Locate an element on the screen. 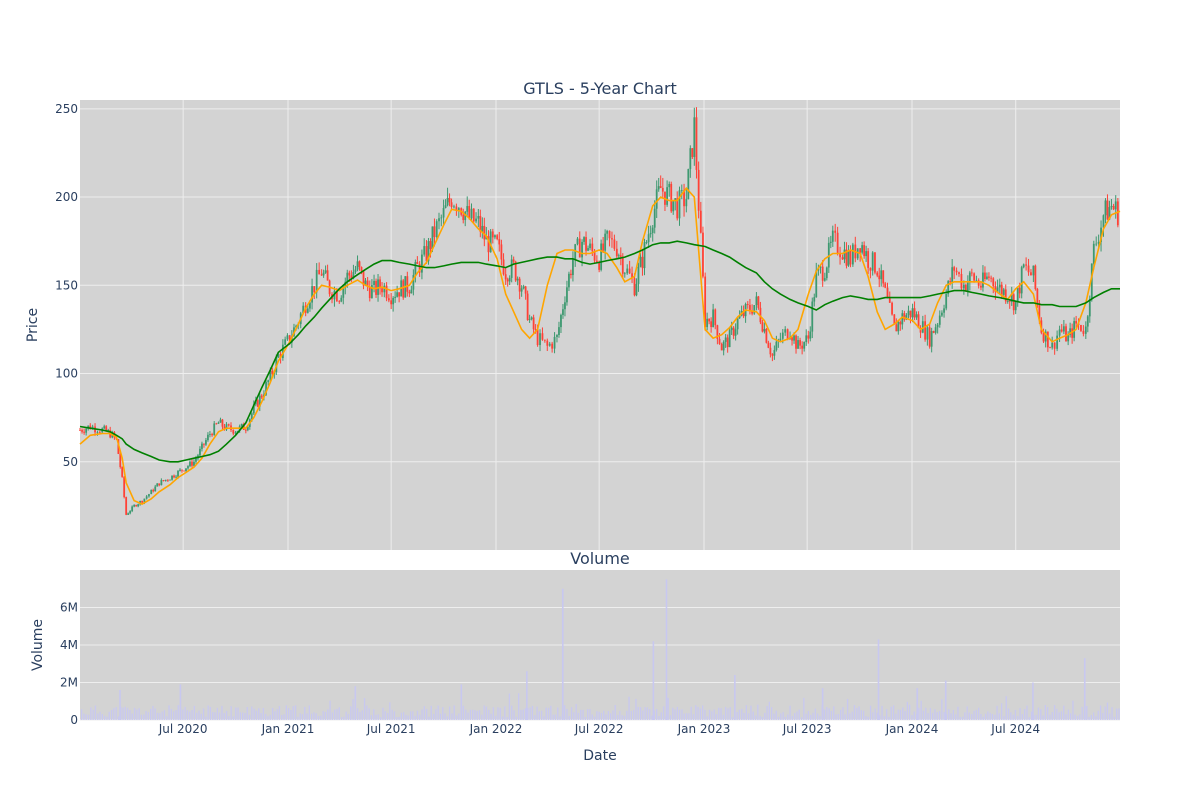  price-y-axis-label: Price is located at coordinates (33, 325).